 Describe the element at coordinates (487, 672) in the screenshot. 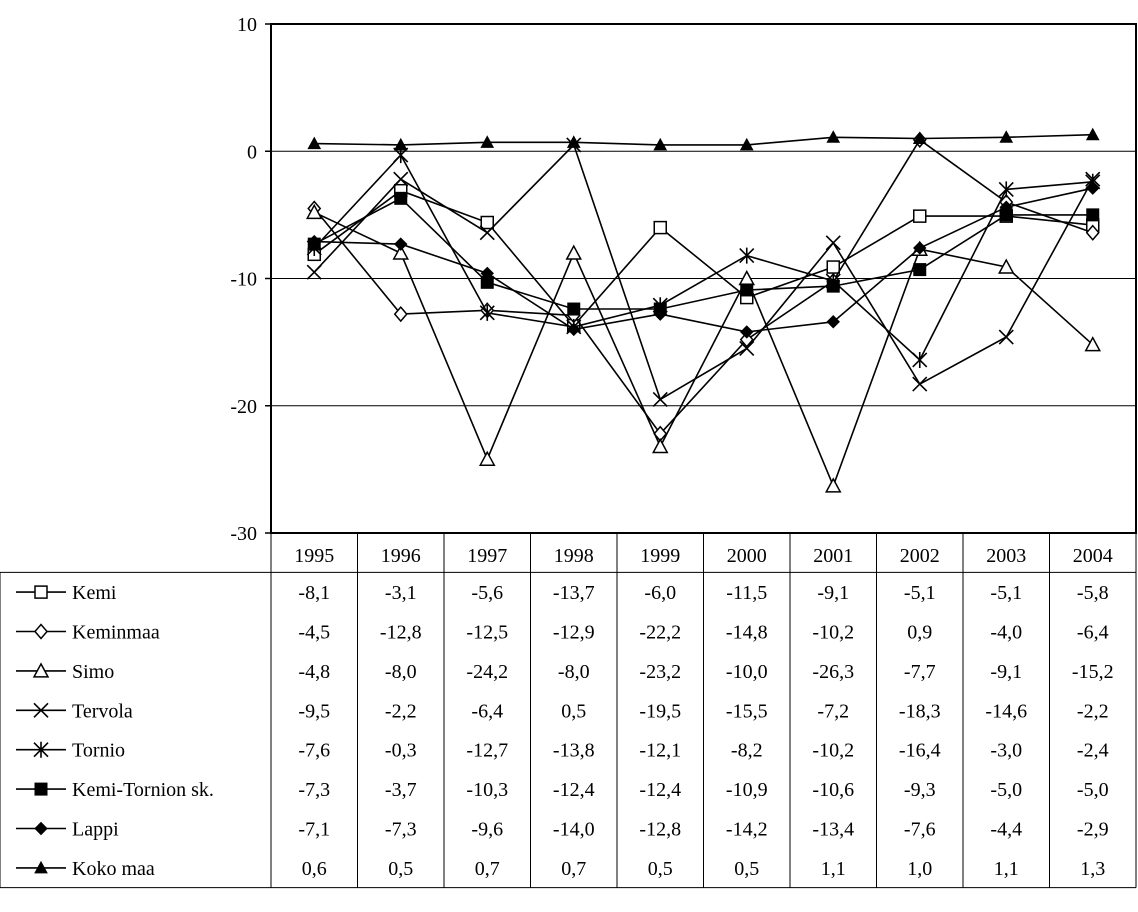

I see `table-cell: -24,2` at that location.